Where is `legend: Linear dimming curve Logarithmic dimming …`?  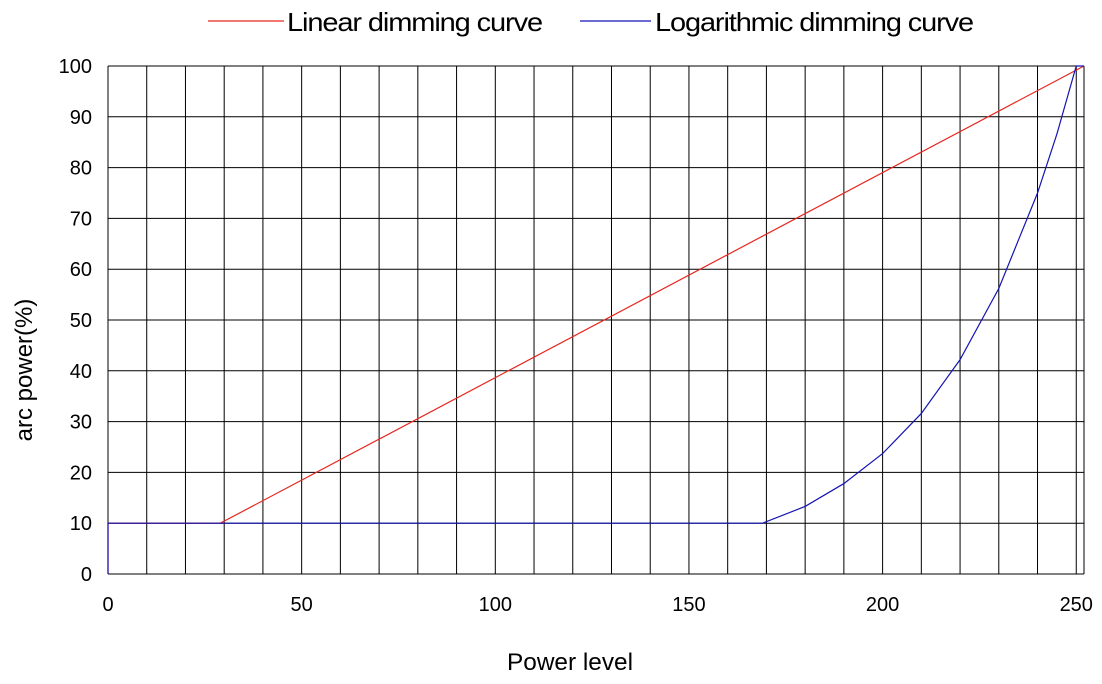
legend: Linear dimming curve Logarithmic dimming … is located at coordinates (591, 22).